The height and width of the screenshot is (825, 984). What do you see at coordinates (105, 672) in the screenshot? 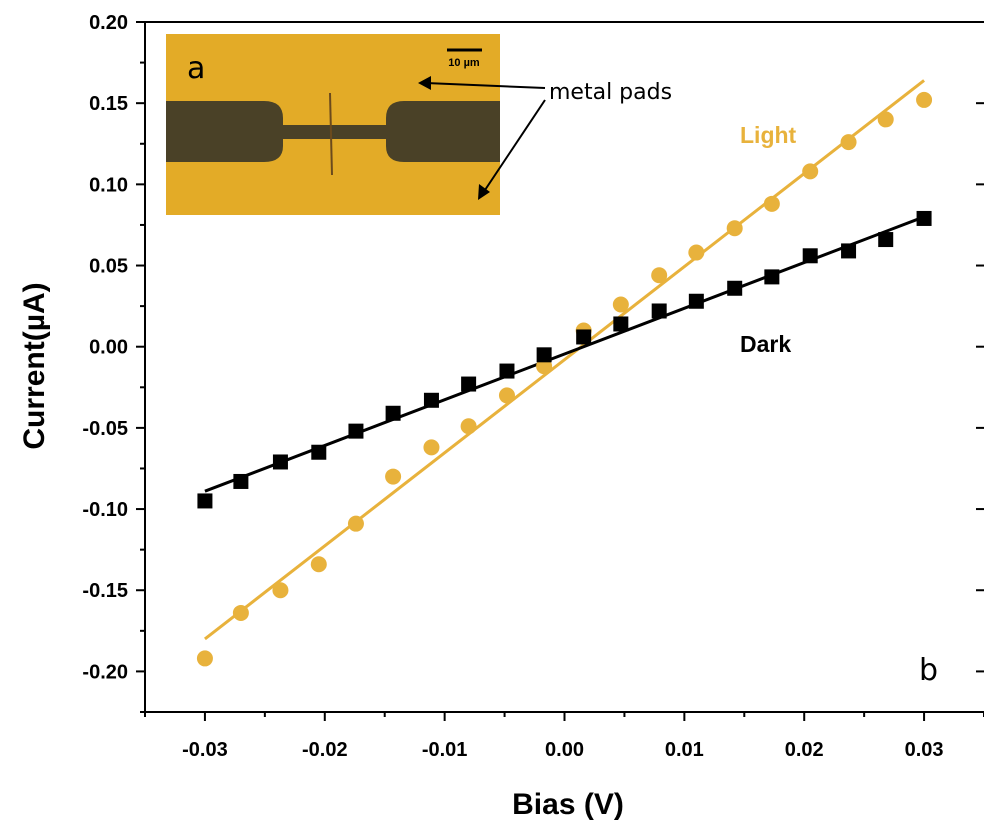
I see `y-tick-label: -0.20` at bounding box center [105, 672].